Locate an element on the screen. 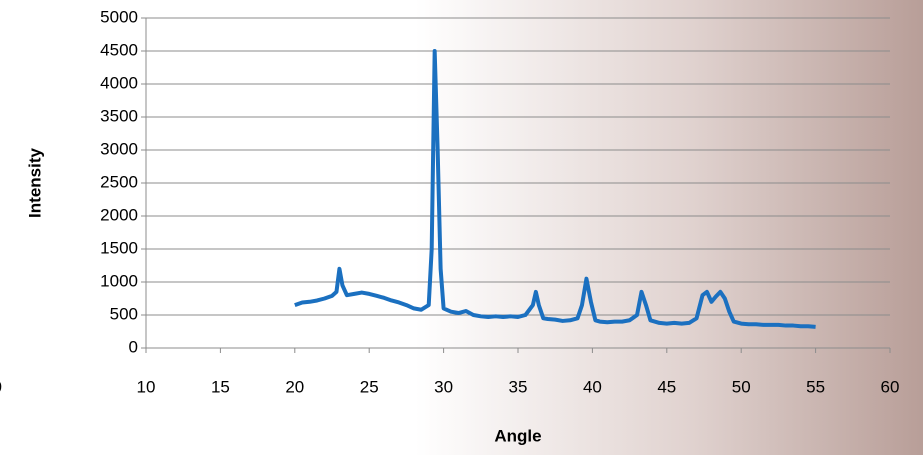  x-axis-title: Angle is located at coordinates (517, 435).